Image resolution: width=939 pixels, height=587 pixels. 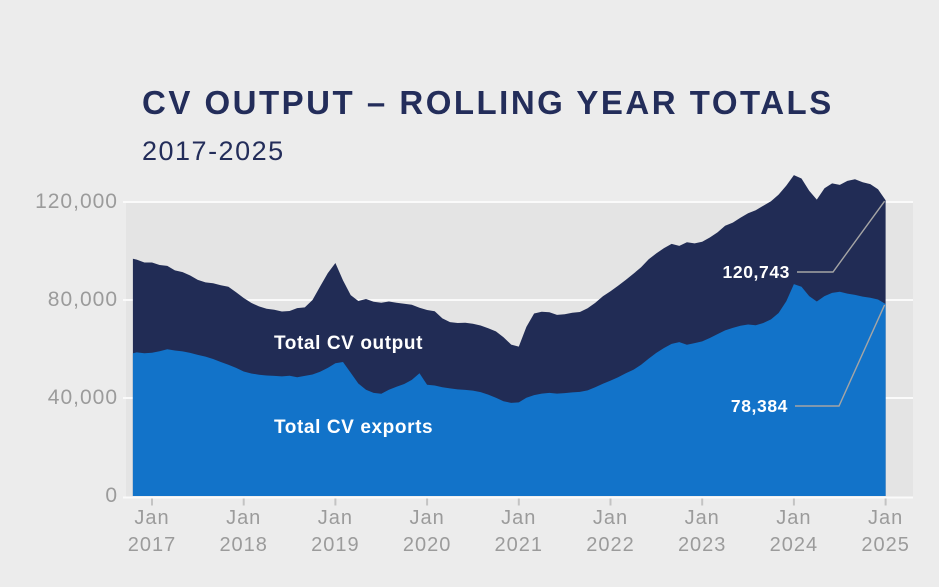 I want to click on x-axis-label: Jan 2020, so click(x=427, y=531).